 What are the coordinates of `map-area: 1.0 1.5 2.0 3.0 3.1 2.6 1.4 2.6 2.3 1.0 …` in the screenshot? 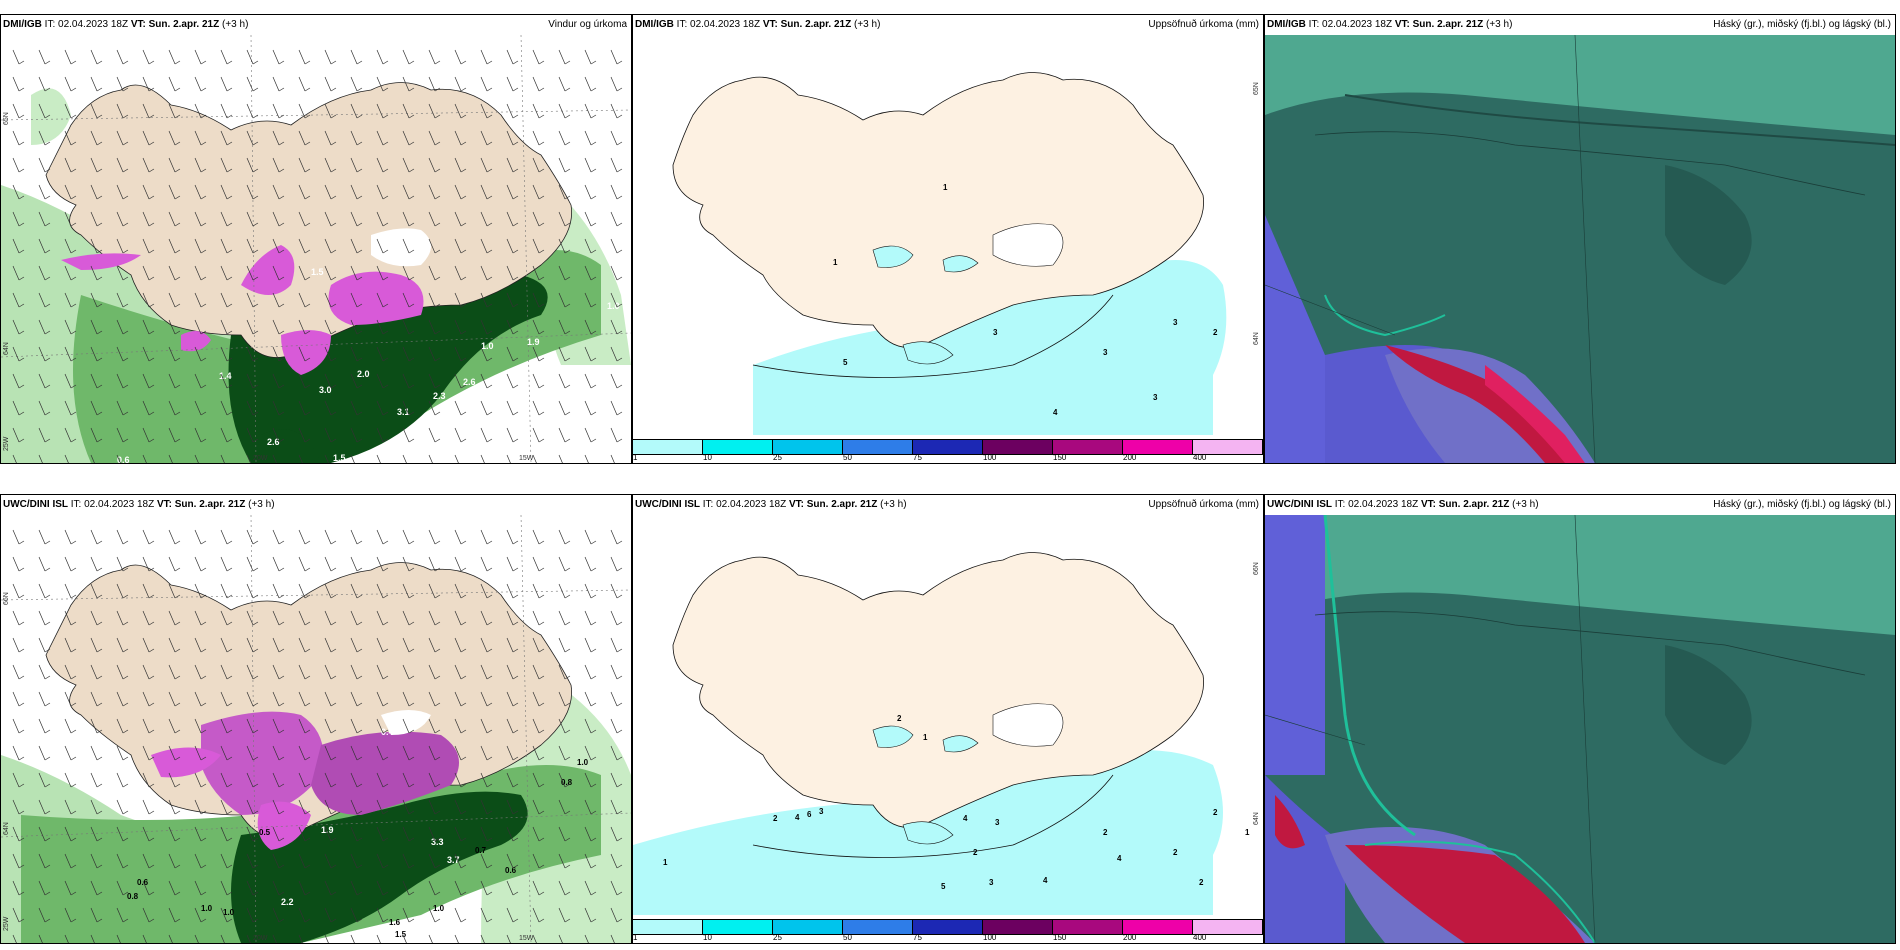 It's located at (316, 249).